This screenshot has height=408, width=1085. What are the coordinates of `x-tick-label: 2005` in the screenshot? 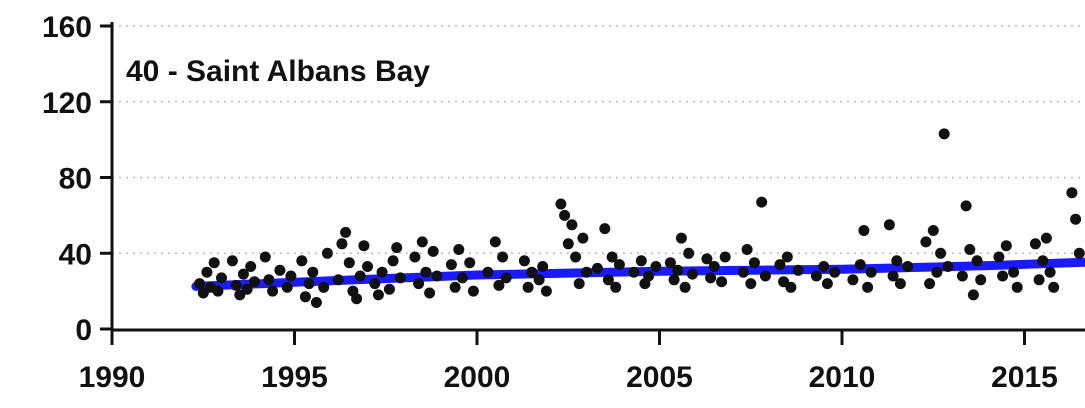 It's located at (659, 377).